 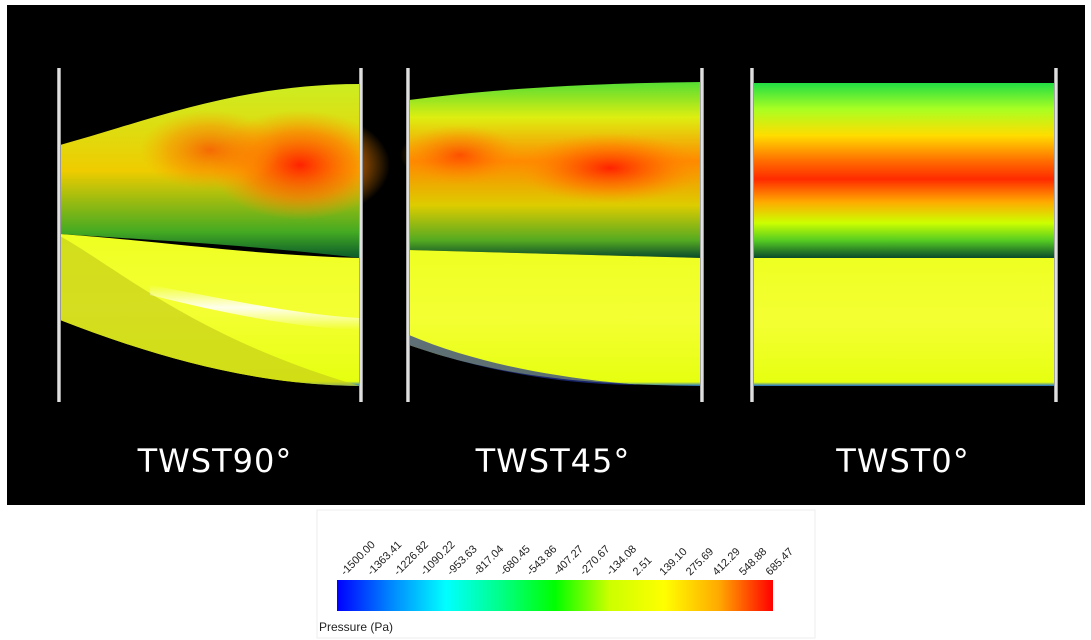 I want to click on panel-label: TWST45°, so click(x=553, y=461).